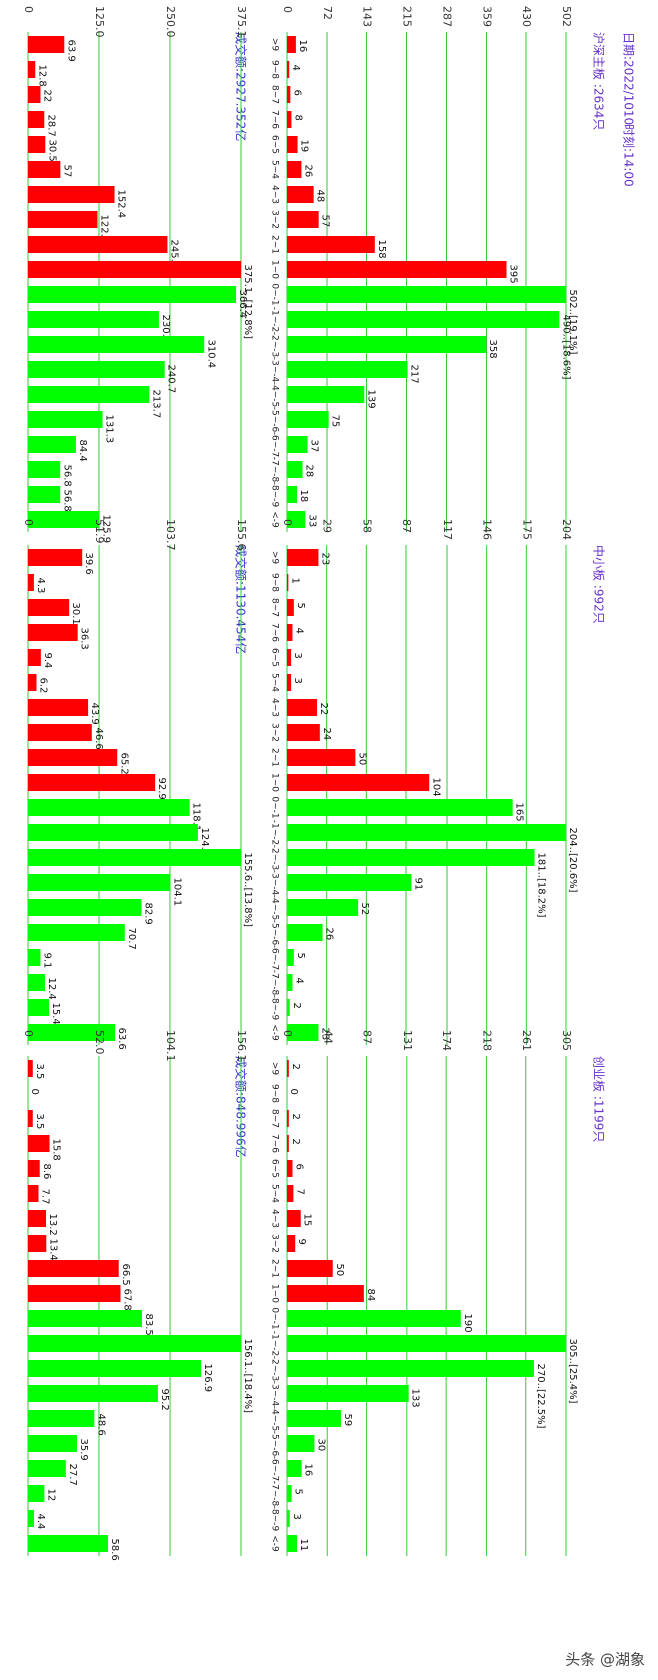  I want to click on value-label: 56.8, so click(66, 501).